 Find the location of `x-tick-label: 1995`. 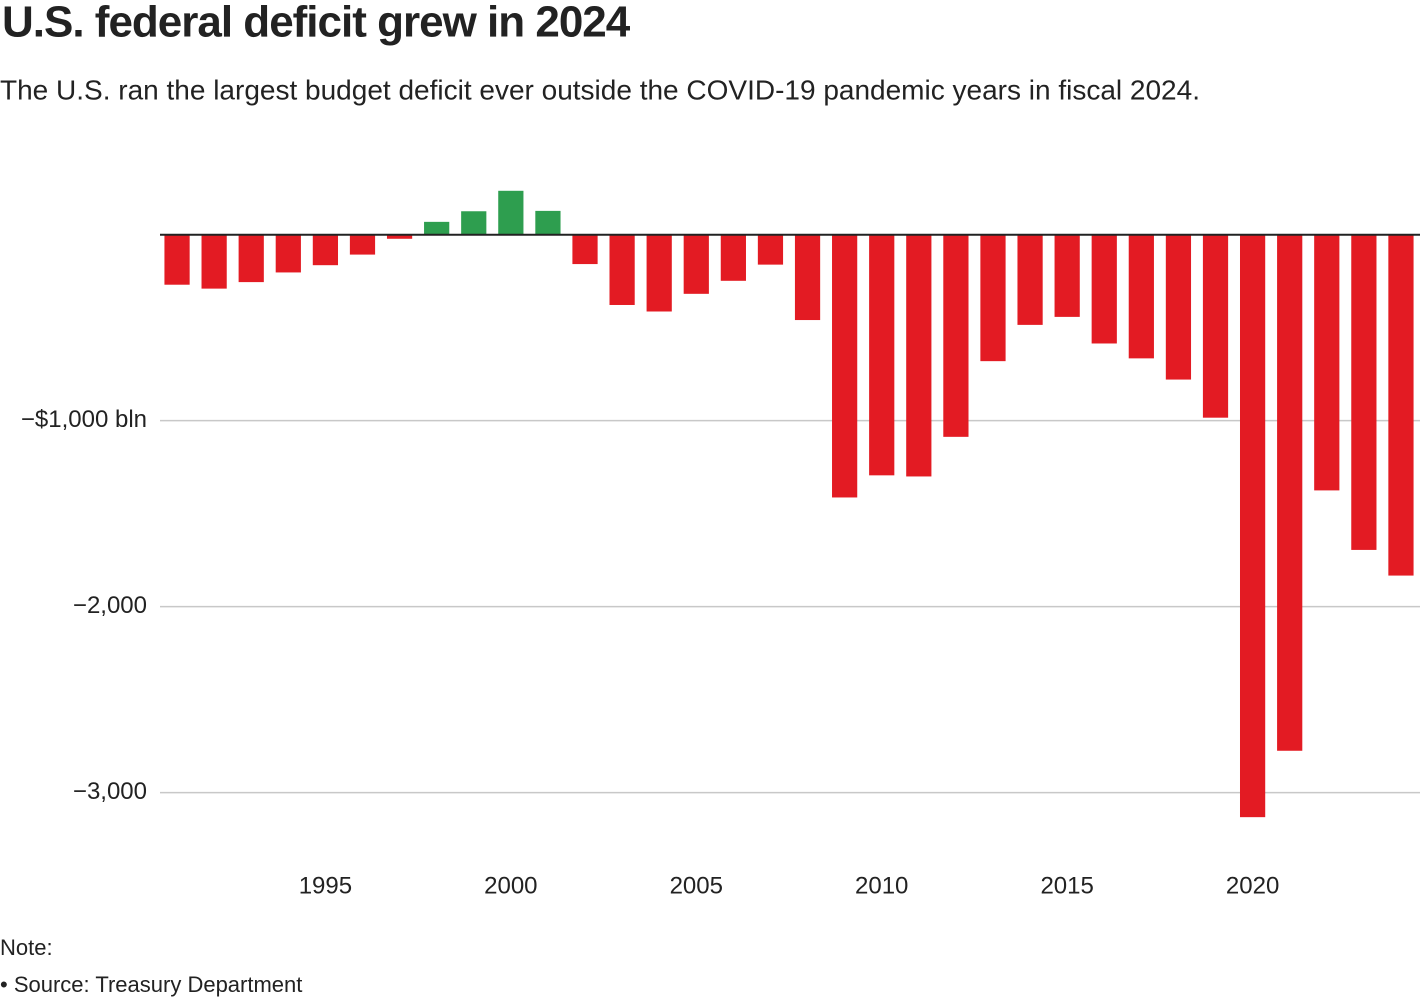

x-tick-label: 1995 is located at coordinates (325, 885).